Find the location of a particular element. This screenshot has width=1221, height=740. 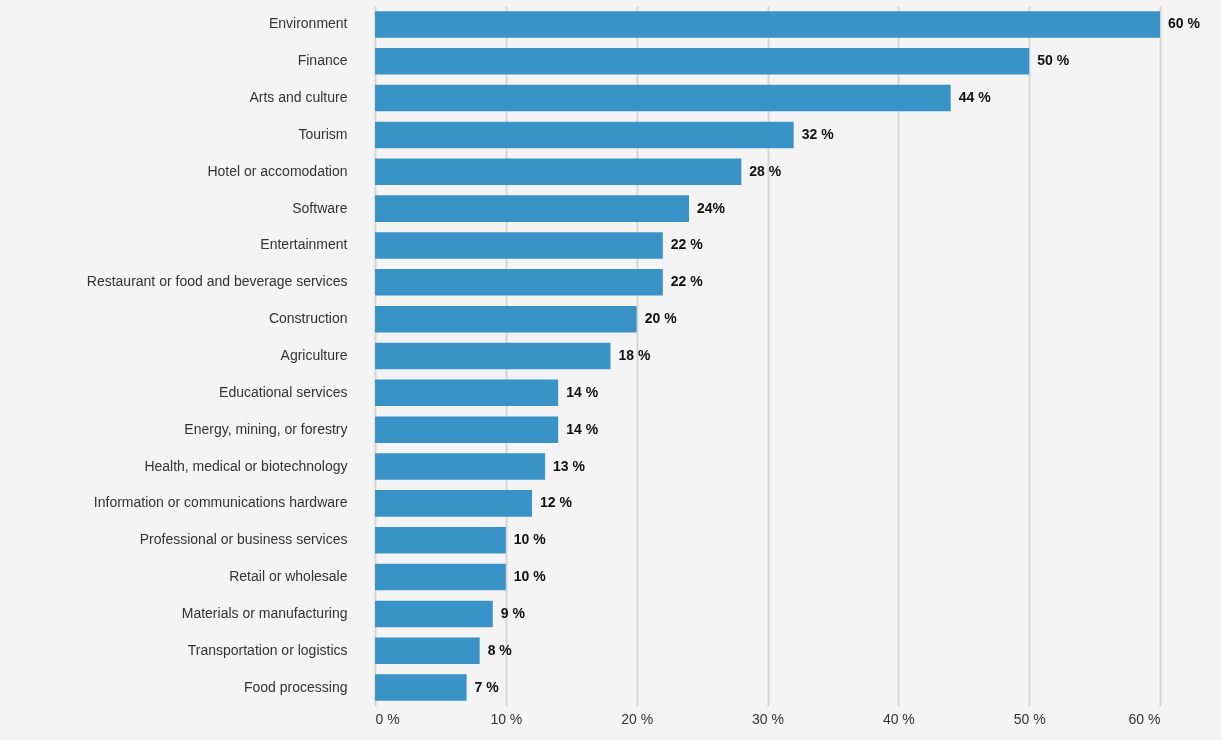

y-tick-label: Materials or manufacturing is located at coordinates (264, 612).